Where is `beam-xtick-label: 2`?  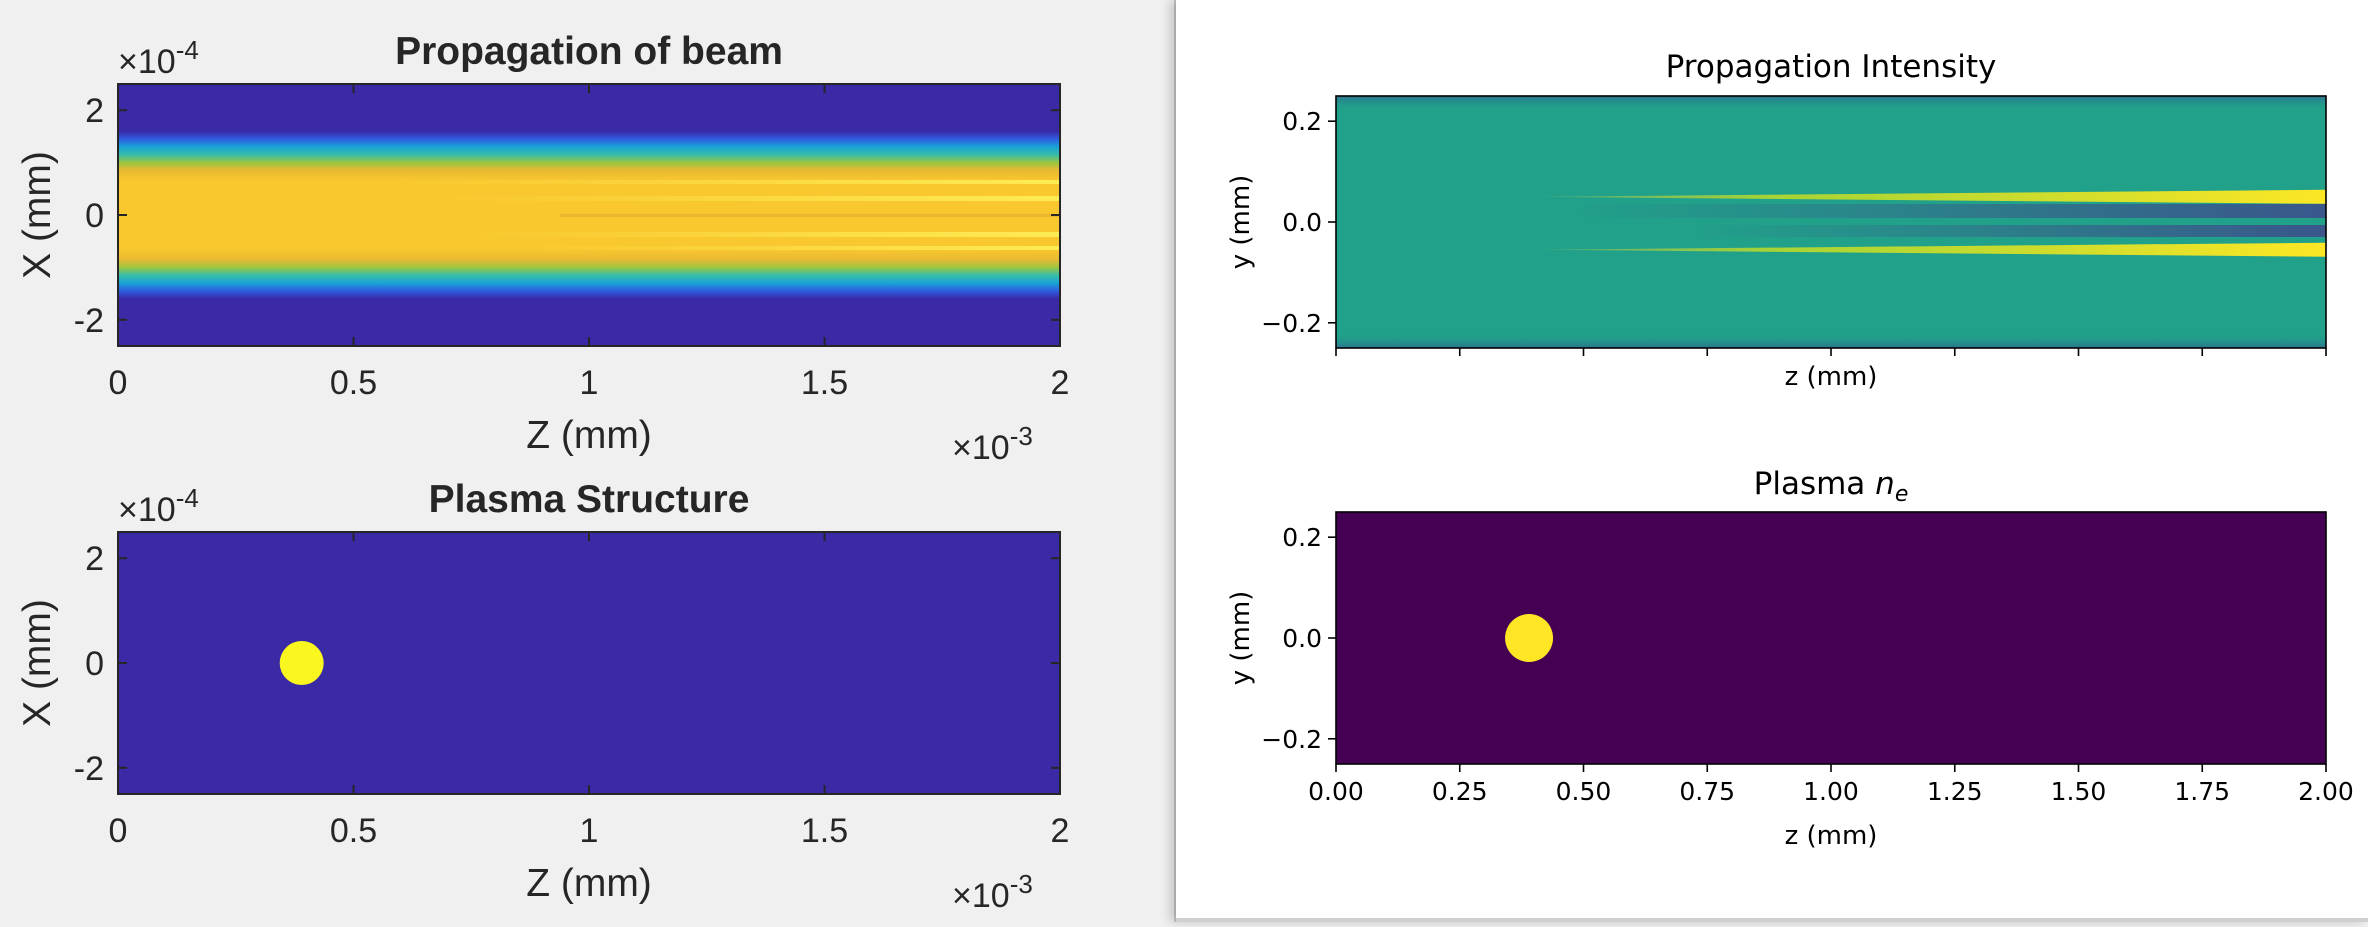 beam-xtick-label: 2 is located at coordinates (1060, 383).